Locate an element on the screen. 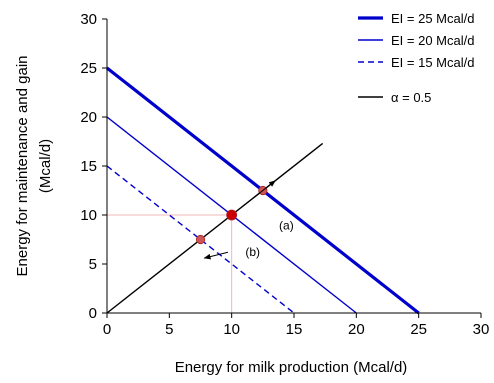 Image resolution: width=494 pixels, height=383 pixels. legend-label-0: EI = 25 Mcal/d is located at coordinates (432, 18).